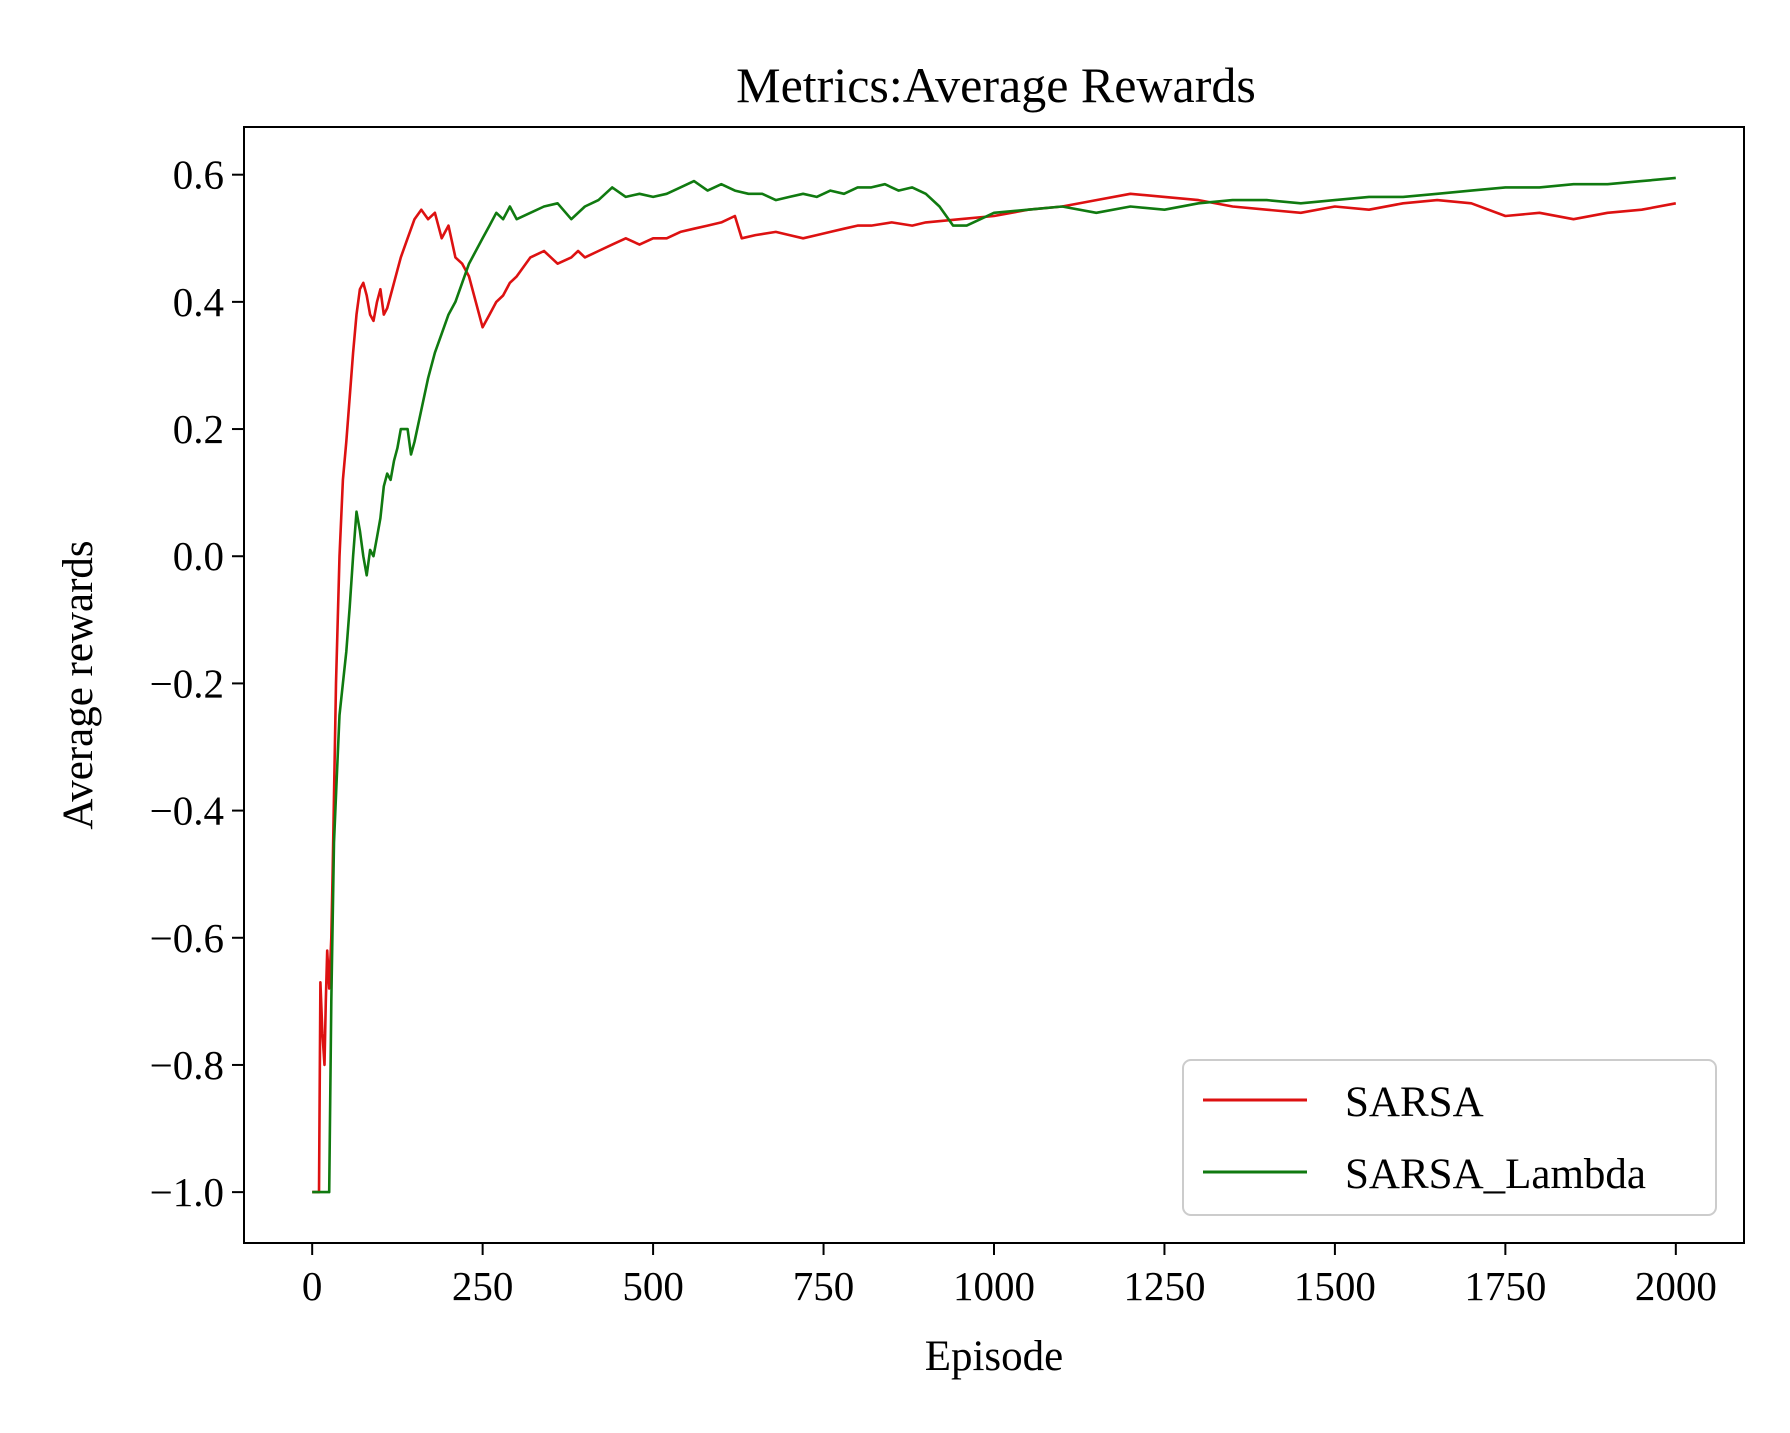 The height and width of the screenshot is (1433, 1790). Describe the element at coordinates (1164, 1286) in the screenshot. I see `x-tick-label: 1250` at that location.